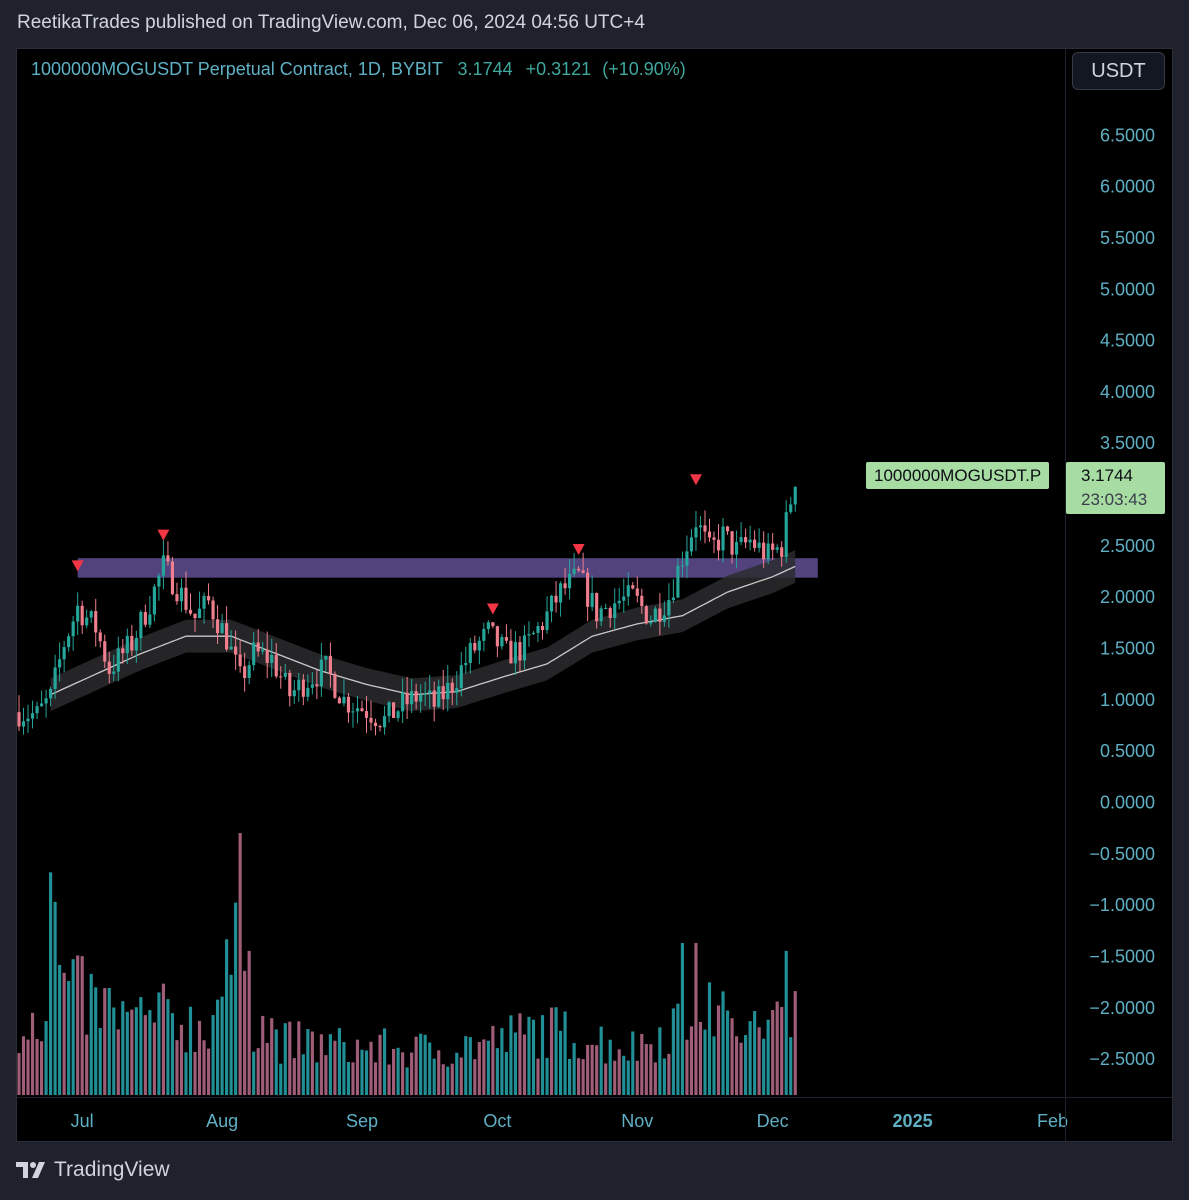 This screenshot has width=1189, height=1200. What do you see at coordinates (1122, 854) in the screenshot?
I see `price-axis-tick: −0.5000` at bounding box center [1122, 854].